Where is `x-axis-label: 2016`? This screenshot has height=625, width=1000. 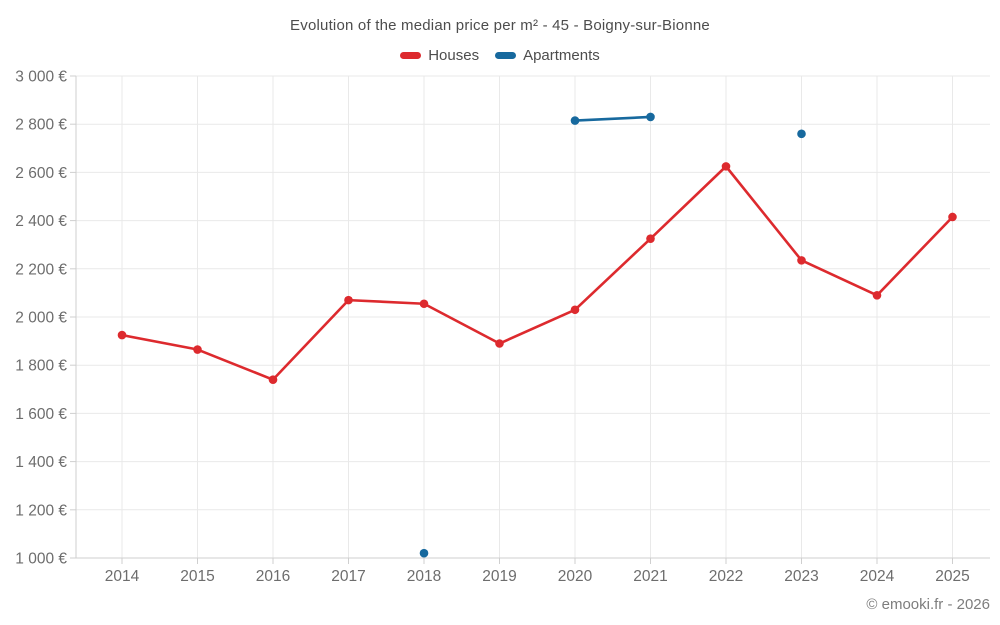 x-axis-label: 2016 is located at coordinates (273, 576).